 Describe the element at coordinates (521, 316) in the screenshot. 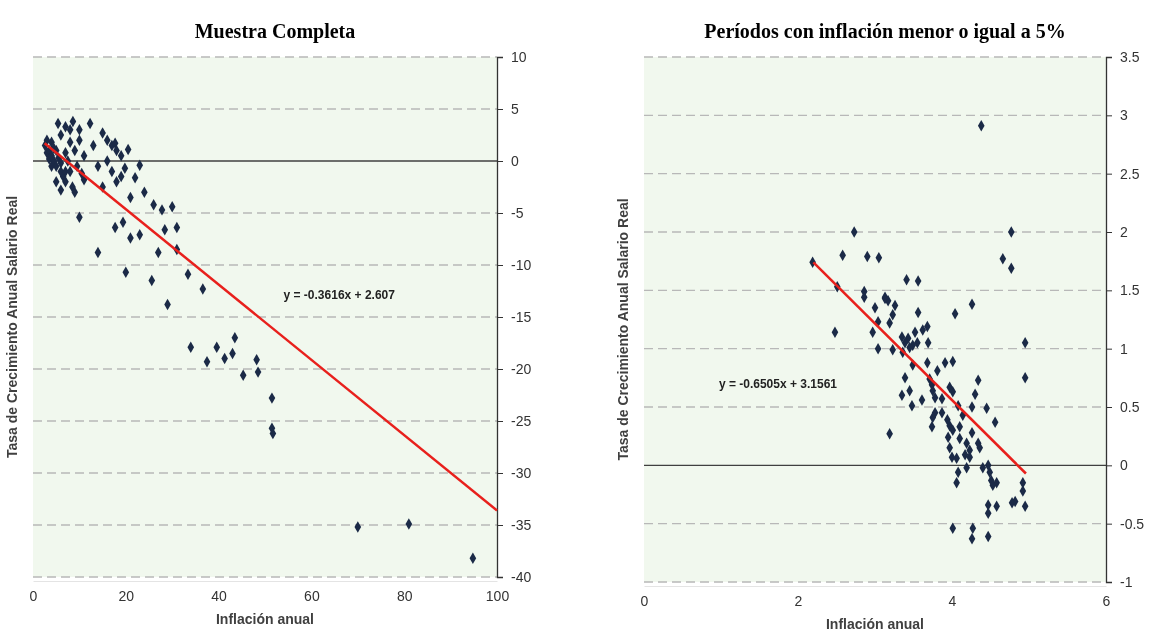

I see `y-tick-label: -15` at that location.